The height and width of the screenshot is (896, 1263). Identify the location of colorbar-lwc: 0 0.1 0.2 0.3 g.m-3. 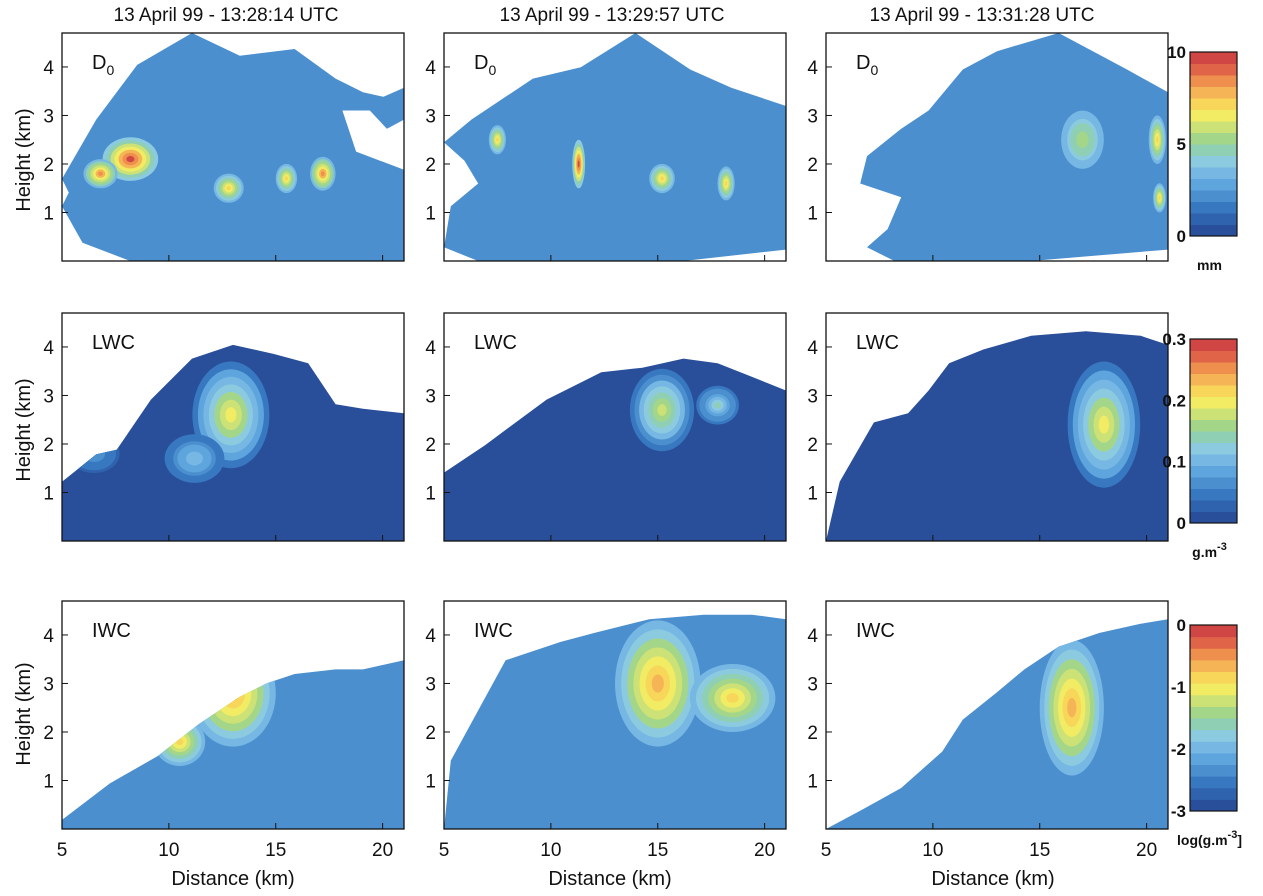
(1200, 445).